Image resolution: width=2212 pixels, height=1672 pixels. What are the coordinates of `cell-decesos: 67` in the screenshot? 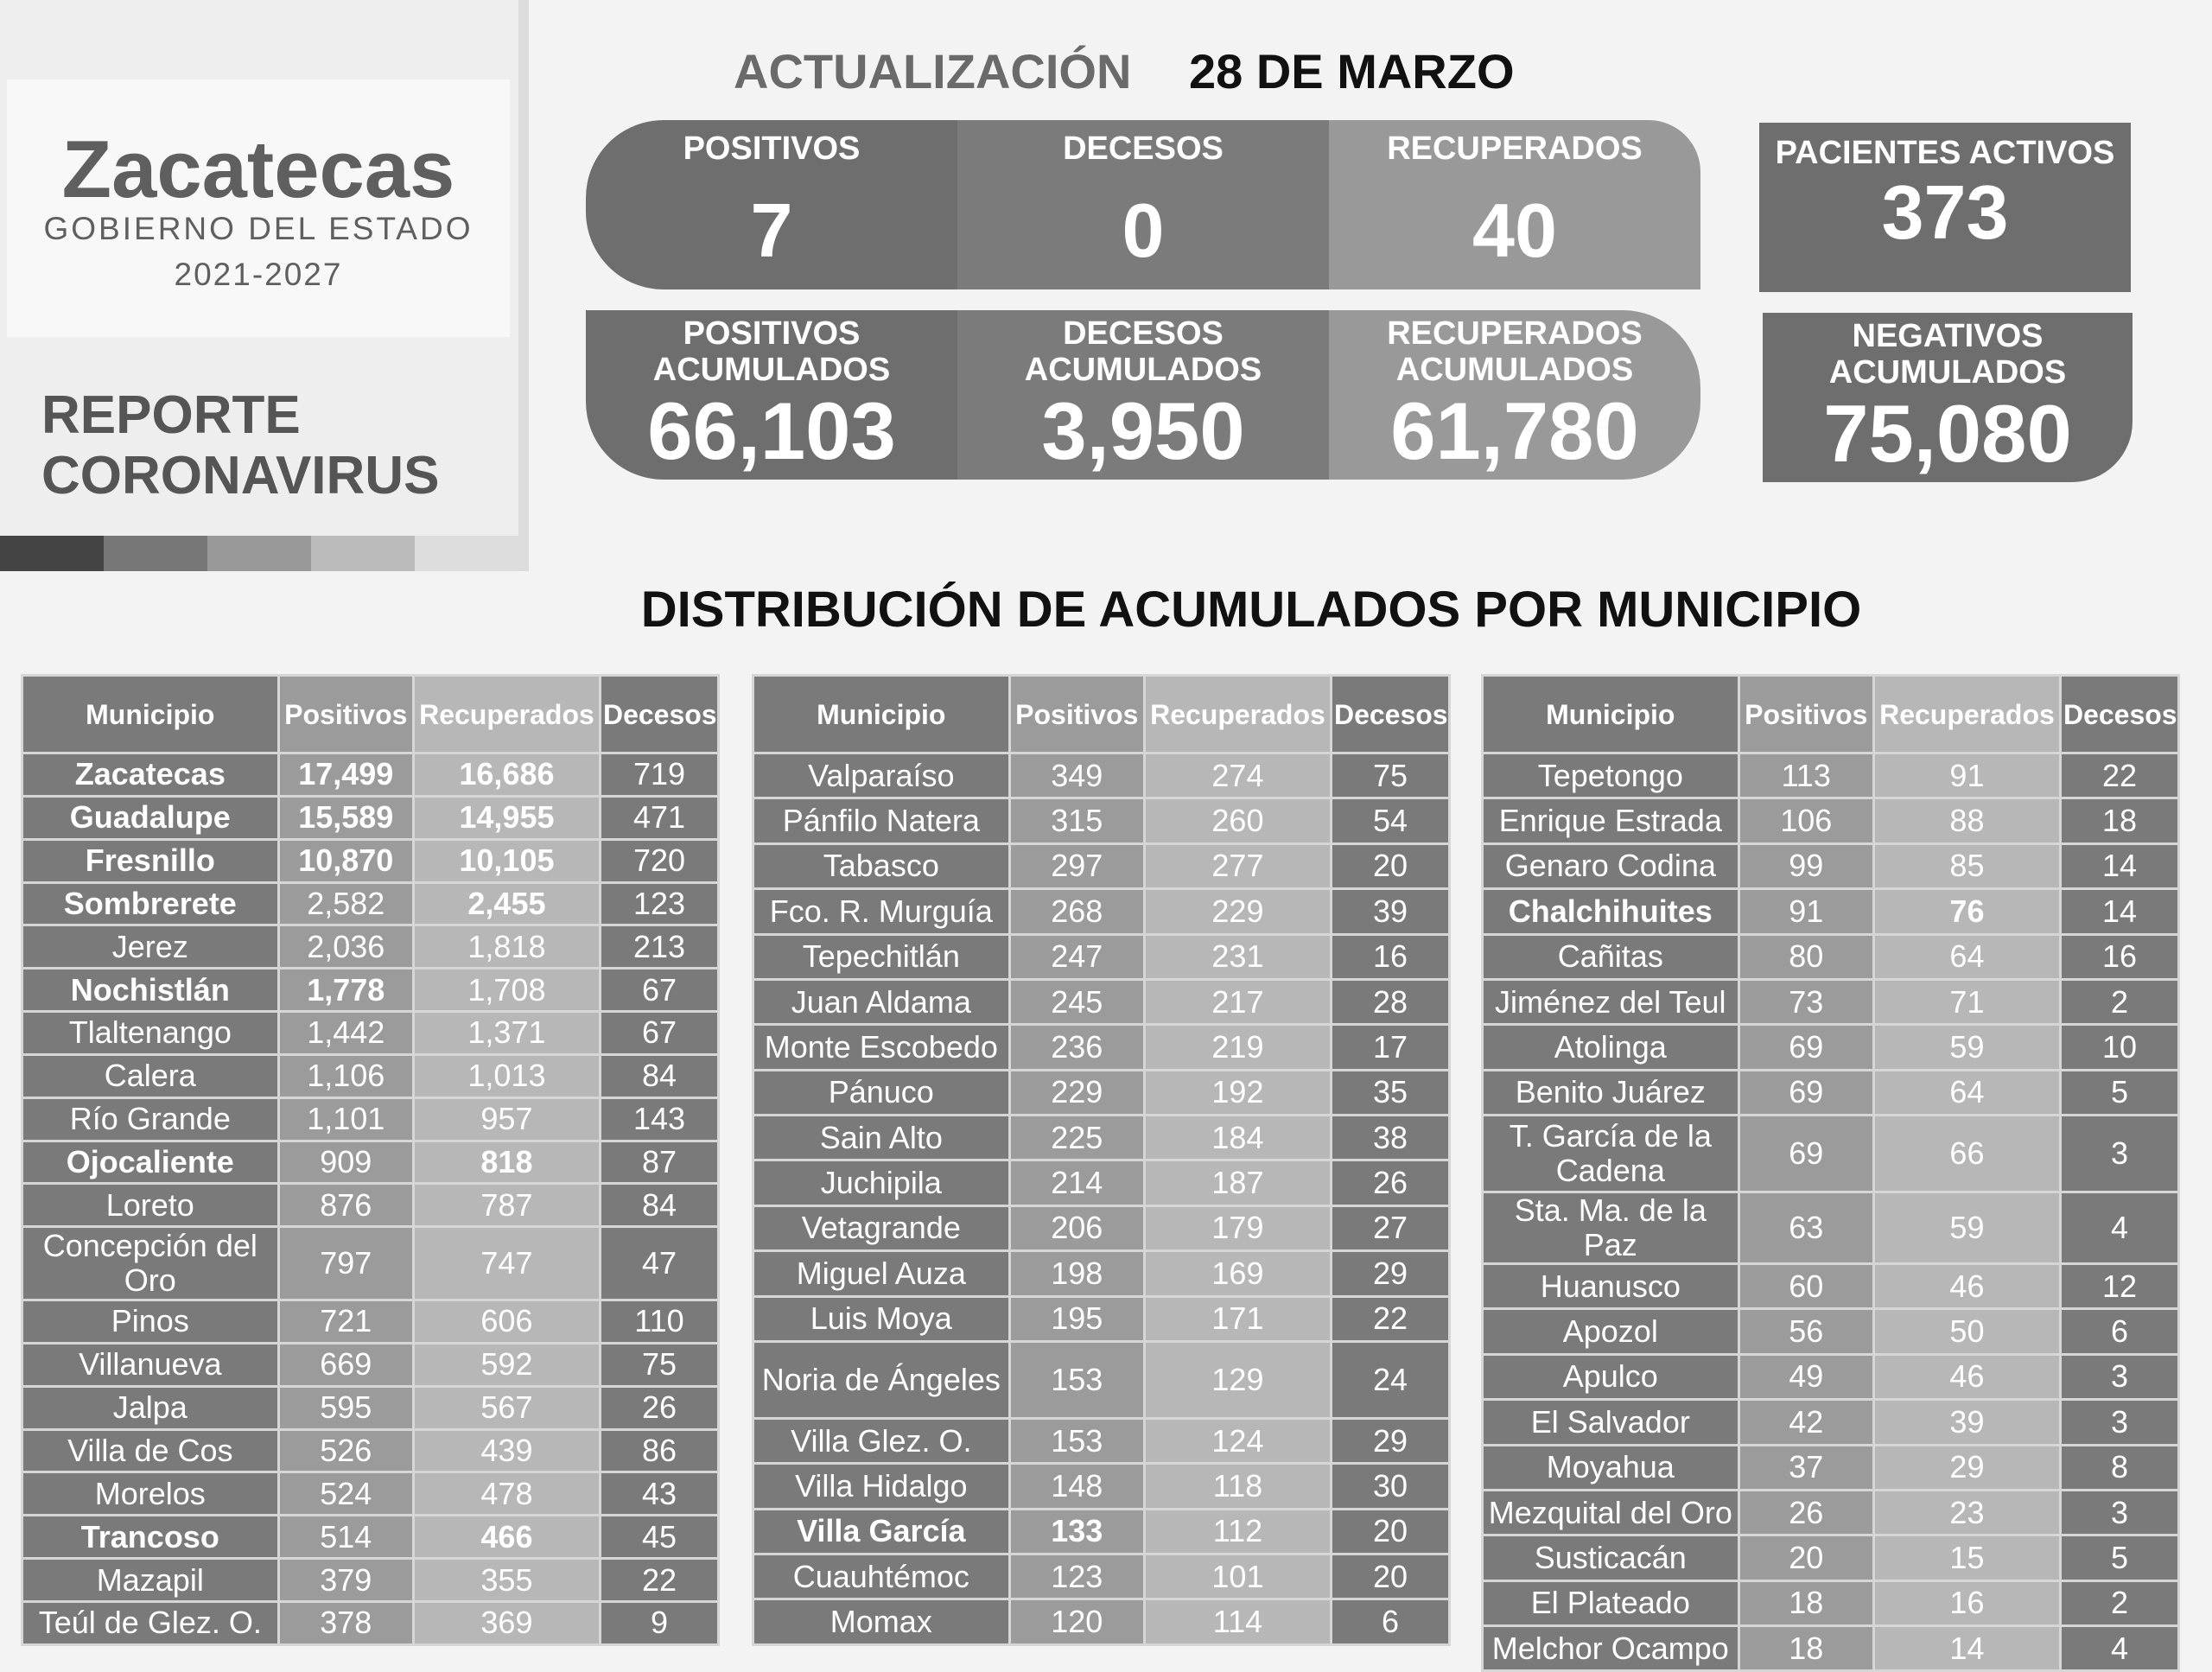 It's located at (659, 1033).